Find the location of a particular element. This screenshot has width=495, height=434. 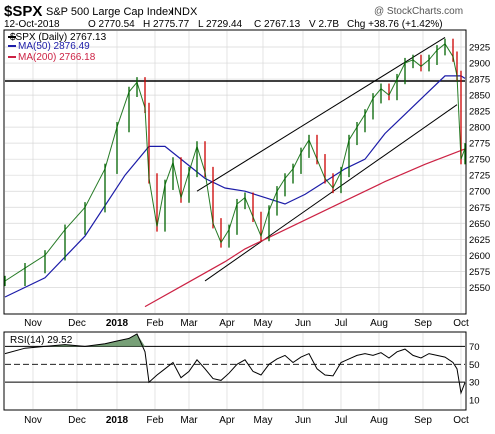

legend-ma200: MA(200) 2766.18 is located at coordinates (57, 57).